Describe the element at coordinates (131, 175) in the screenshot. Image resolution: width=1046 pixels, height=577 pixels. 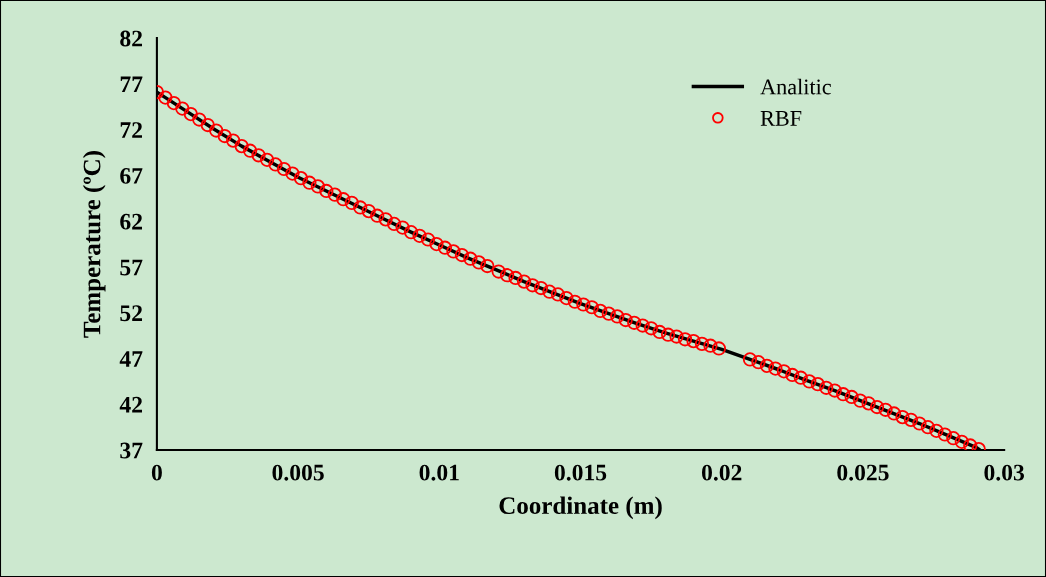
I see `y-tick-label: 67` at that location.